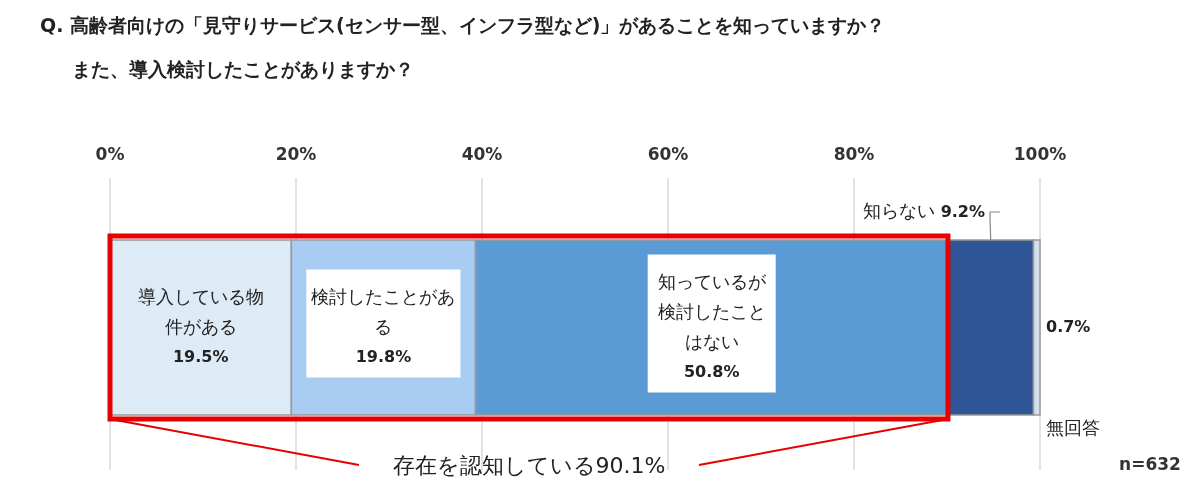 This screenshot has width=1200, height=488. Describe the element at coordinates (296, 154) in the screenshot. I see `x-tick-label: 20%` at that location.